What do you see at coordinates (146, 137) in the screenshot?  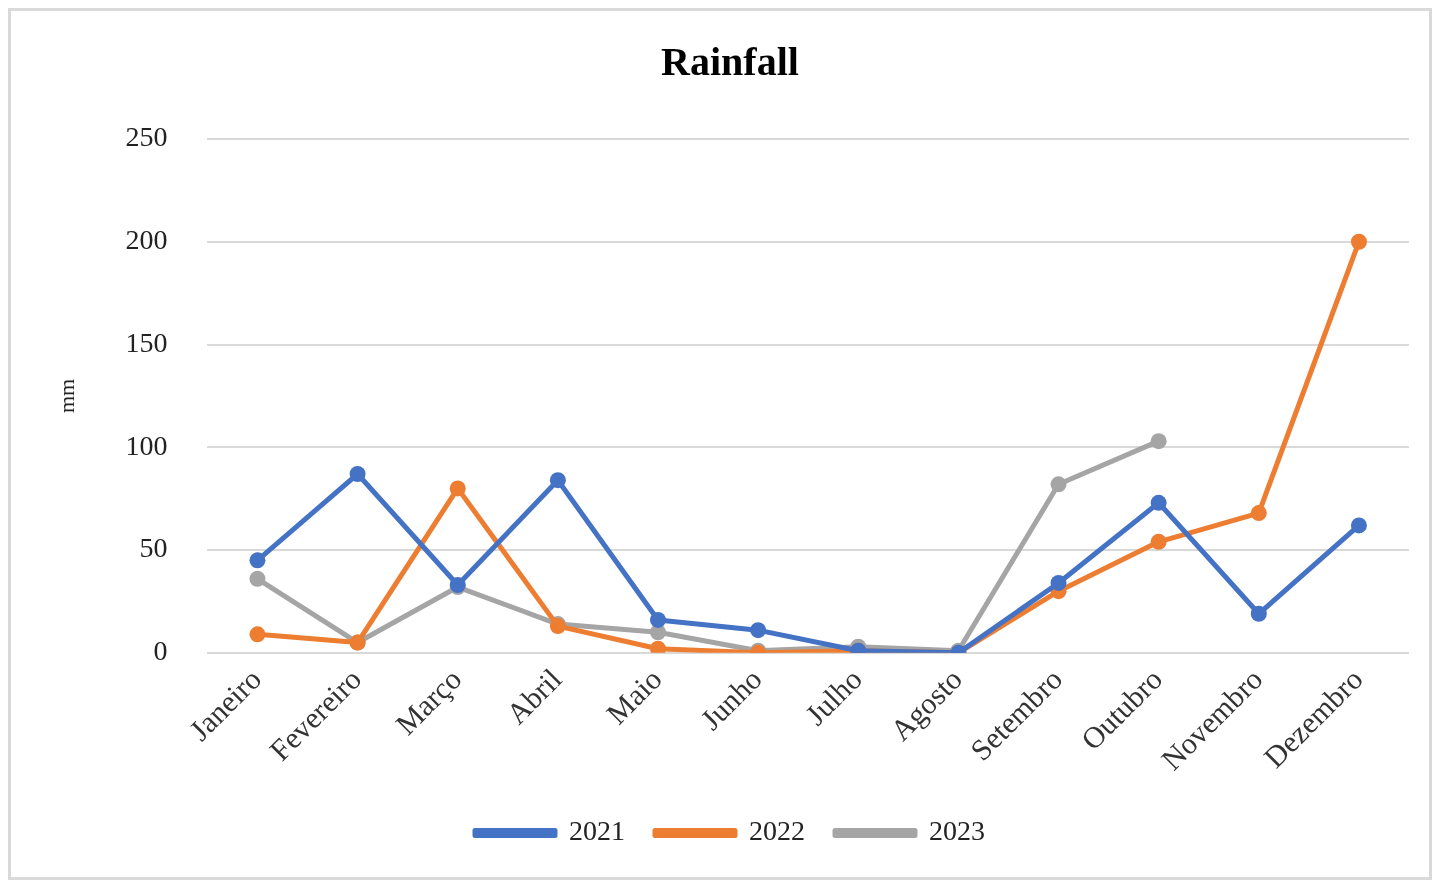 I see `y-tick-label: 250` at bounding box center [146, 137].